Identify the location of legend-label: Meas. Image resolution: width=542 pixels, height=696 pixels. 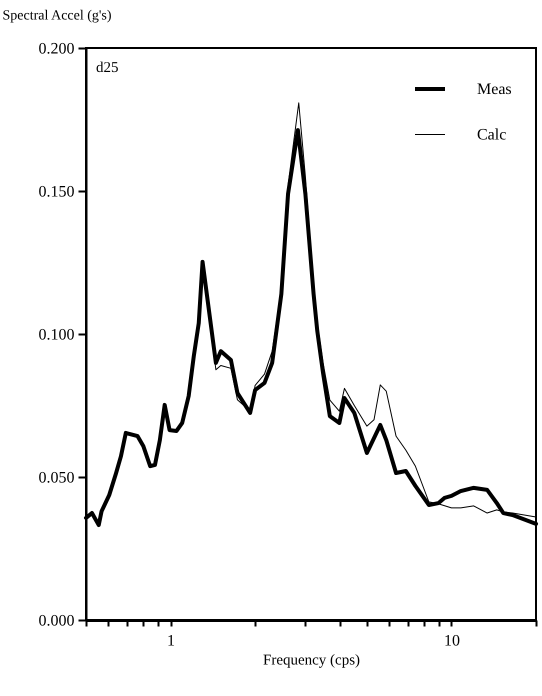
(494, 89).